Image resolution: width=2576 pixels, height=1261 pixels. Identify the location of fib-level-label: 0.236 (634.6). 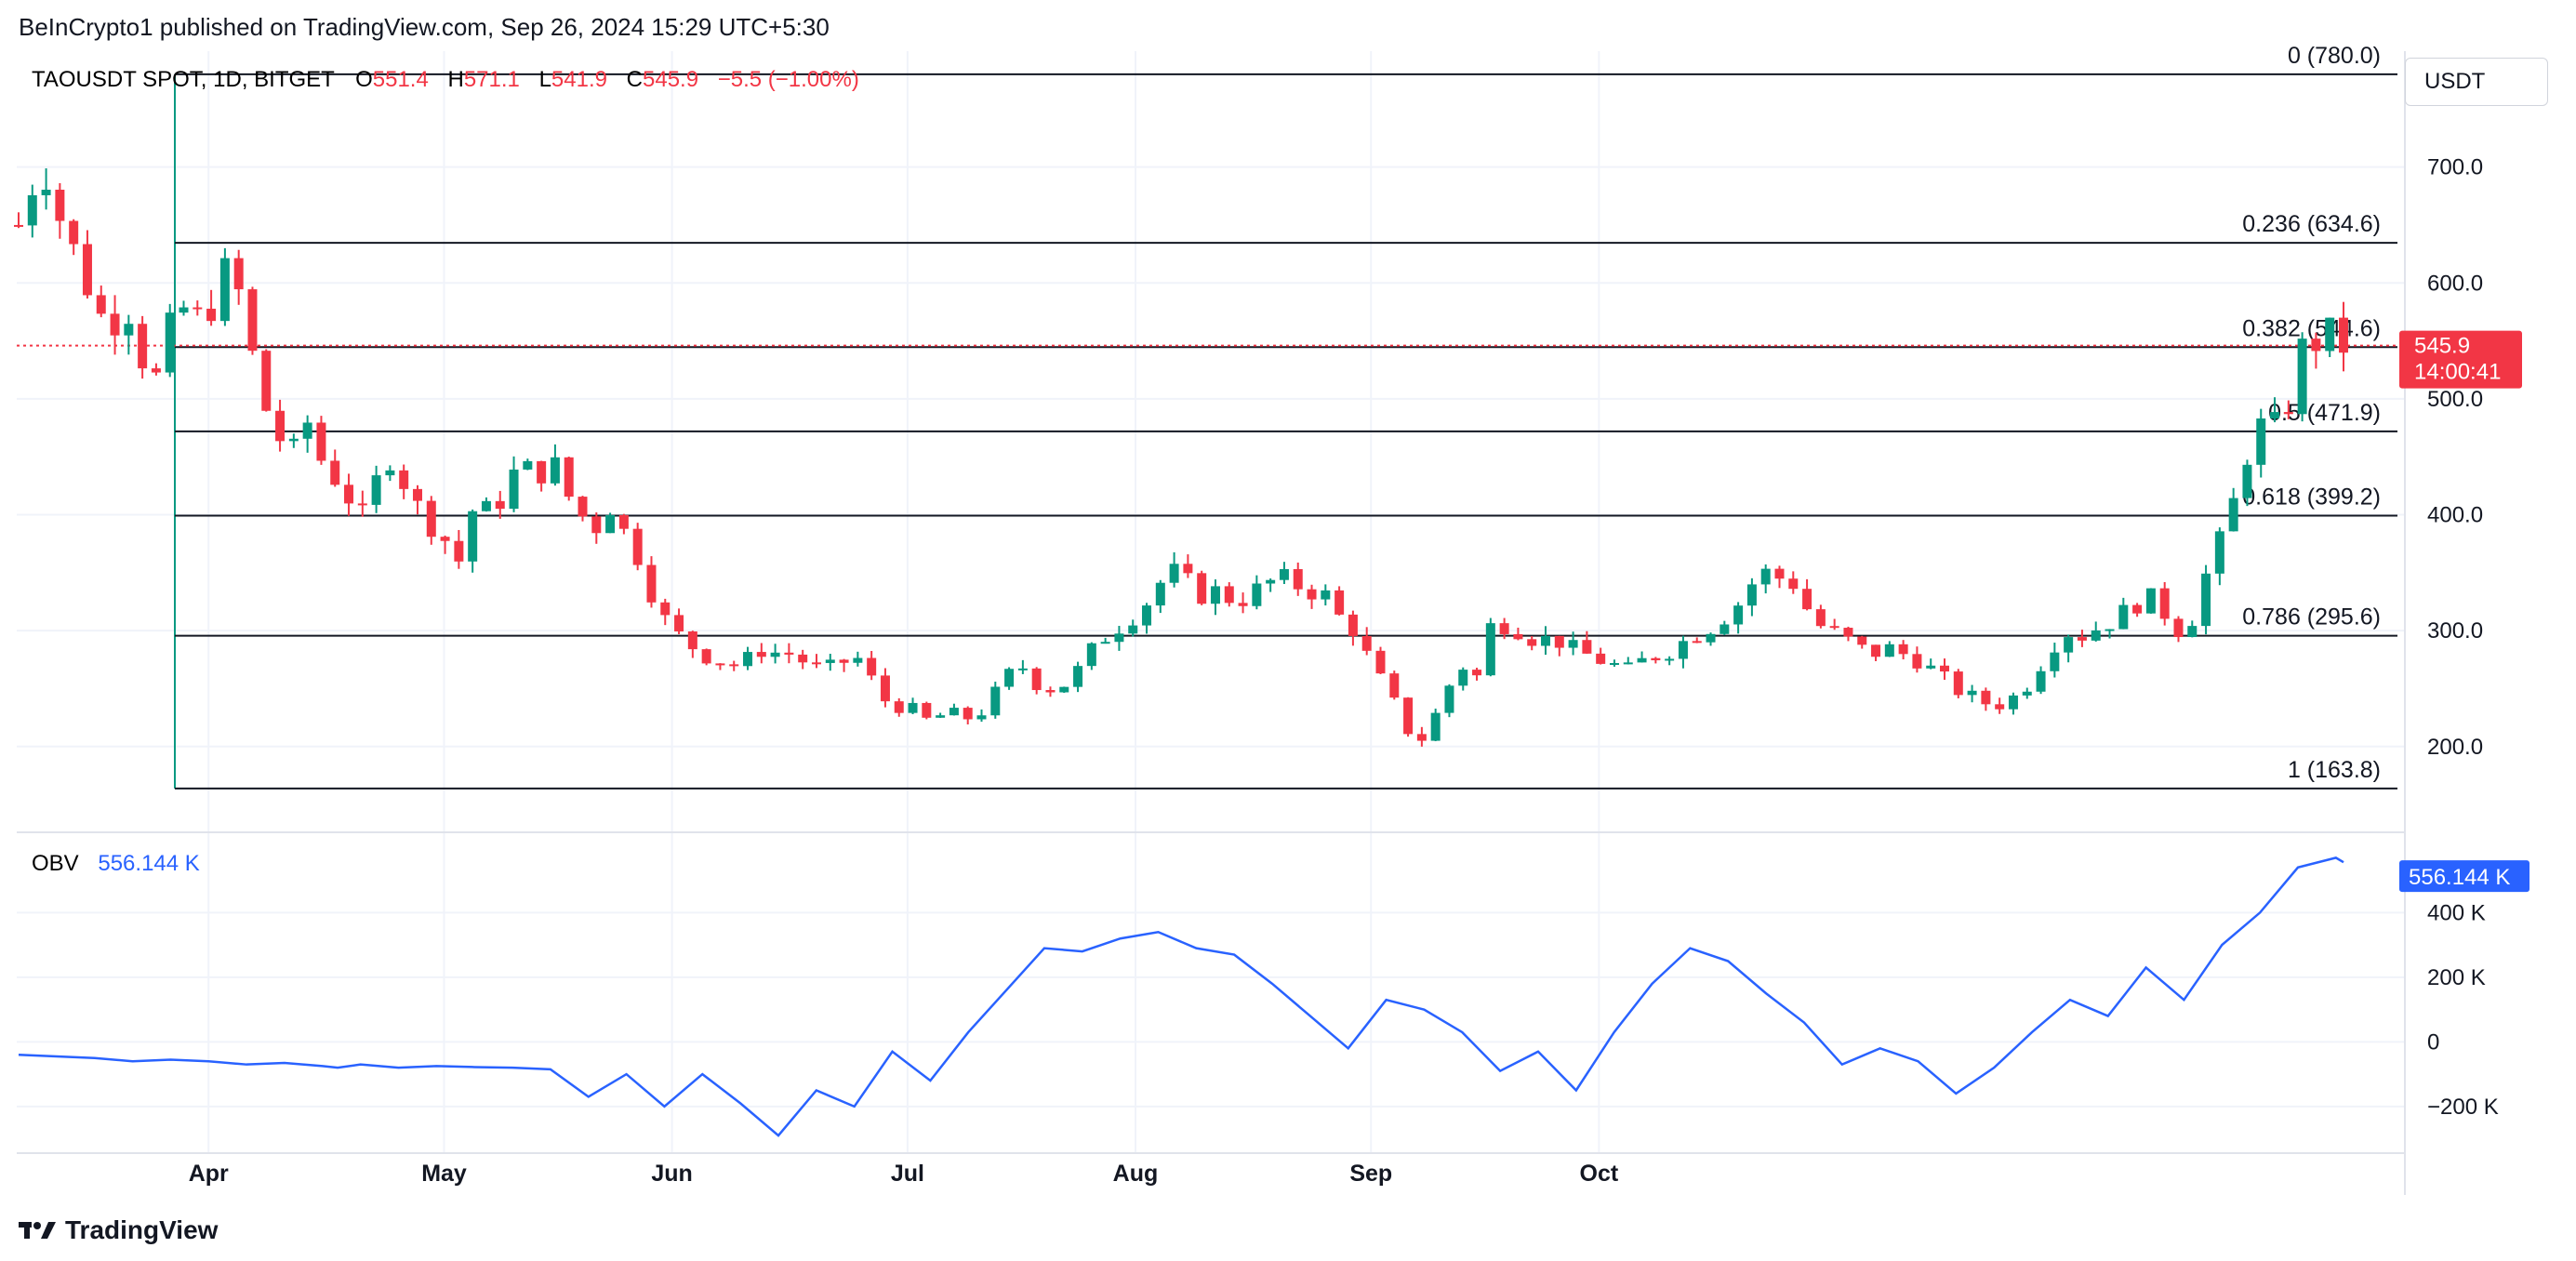
(2311, 224).